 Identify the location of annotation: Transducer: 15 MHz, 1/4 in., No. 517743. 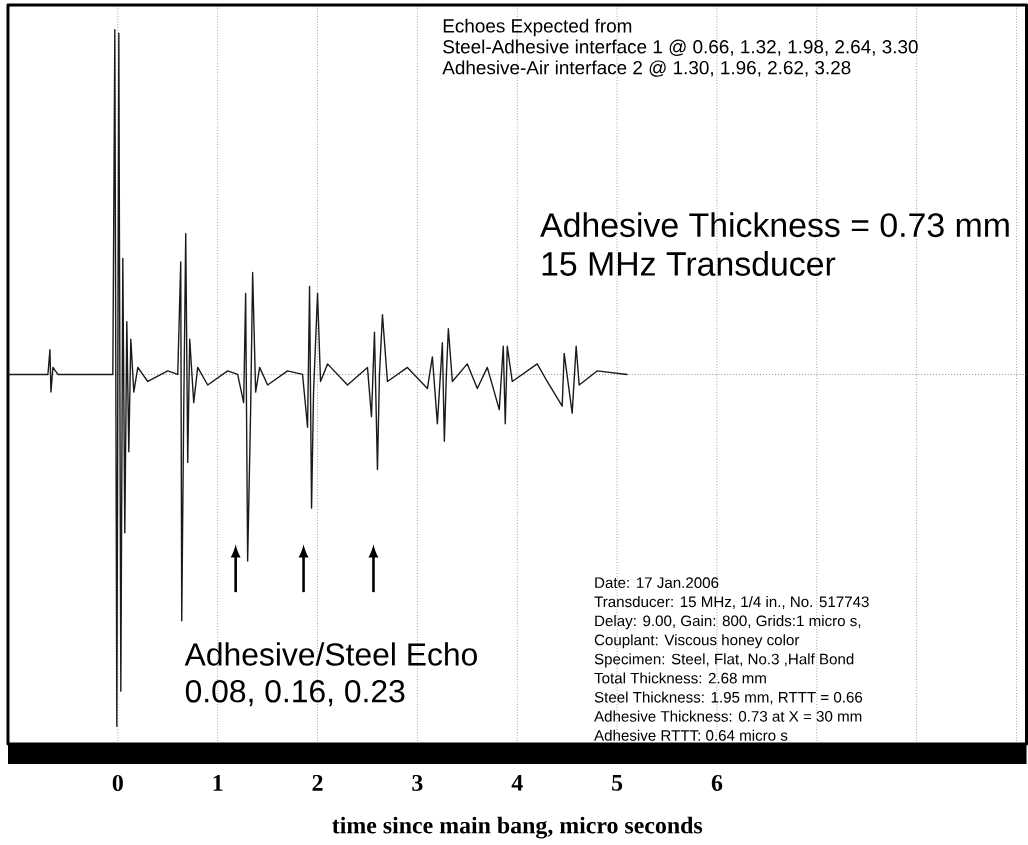
(731, 602).